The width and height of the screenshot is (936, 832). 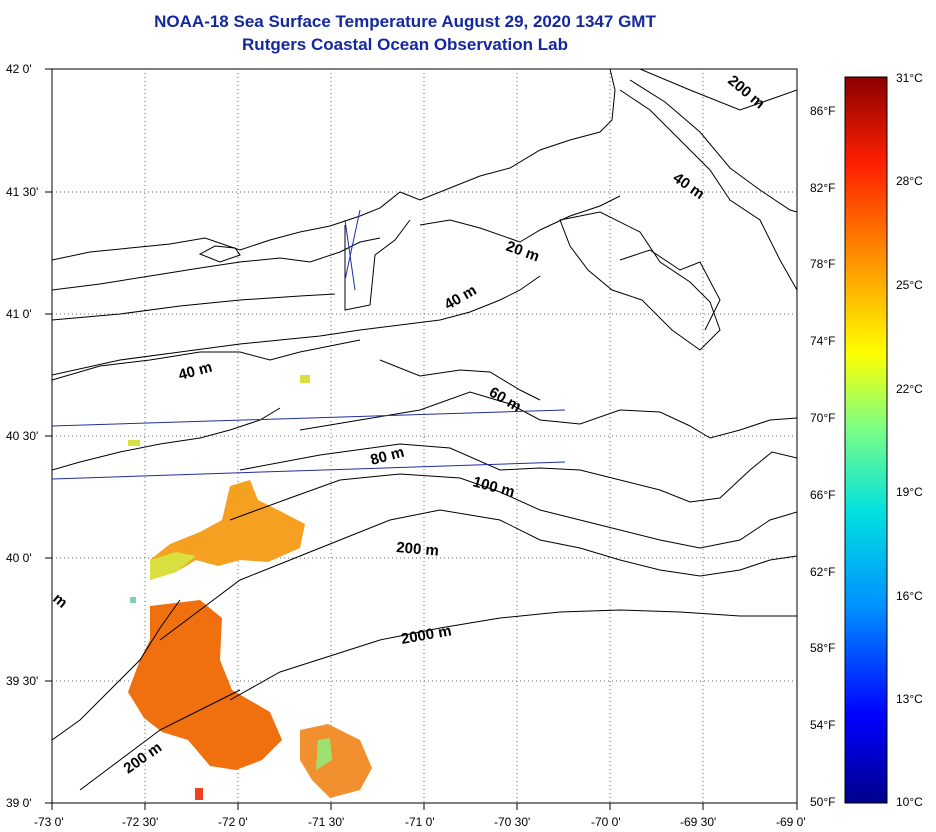 I want to click on fahrenheit-label: 54°F, so click(x=822, y=725).